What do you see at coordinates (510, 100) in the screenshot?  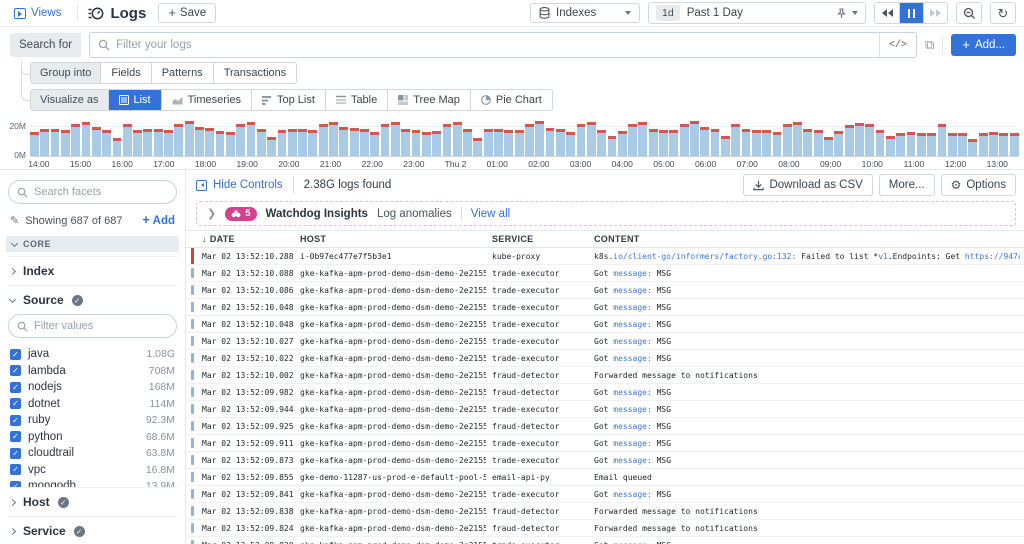 I see `visualize-option-pie-chart: Pie Chart` at bounding box center [510, 100].